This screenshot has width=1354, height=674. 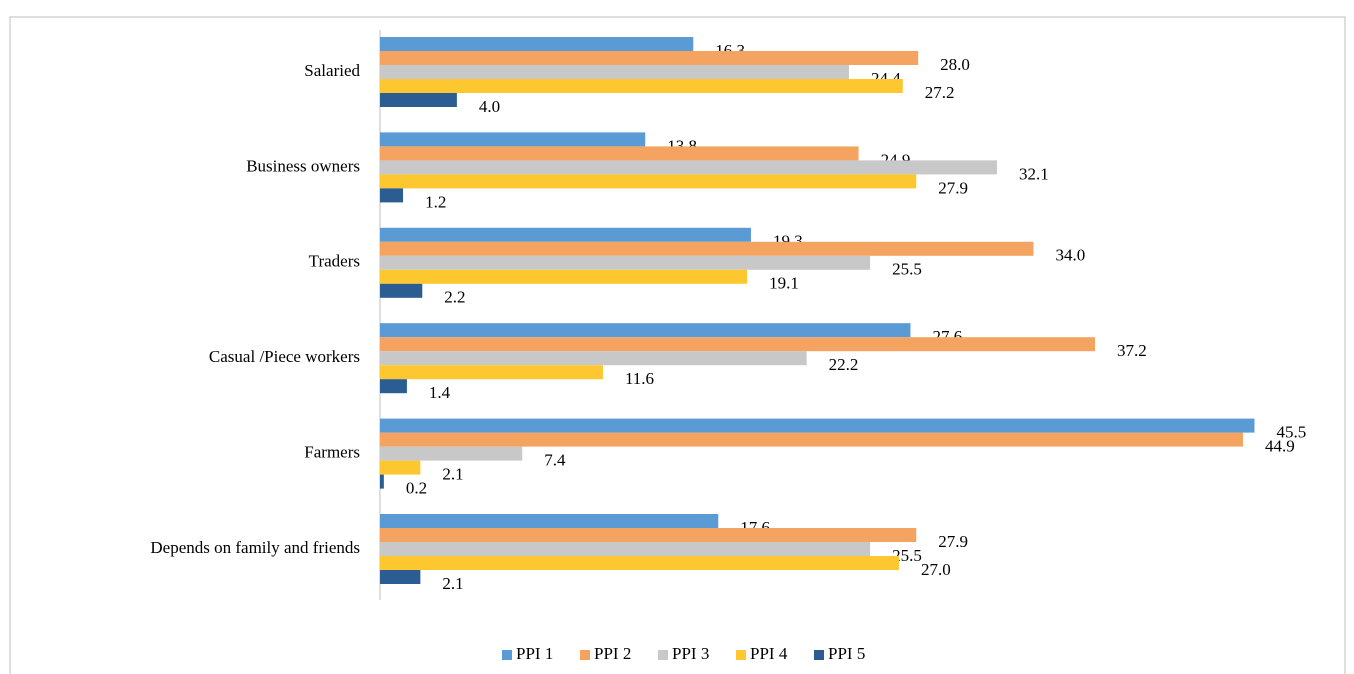 What do you see at coordinates (1280, 446) in the screenshot?
I see `data-label: 44.9` at bounding box center [1280, 446].